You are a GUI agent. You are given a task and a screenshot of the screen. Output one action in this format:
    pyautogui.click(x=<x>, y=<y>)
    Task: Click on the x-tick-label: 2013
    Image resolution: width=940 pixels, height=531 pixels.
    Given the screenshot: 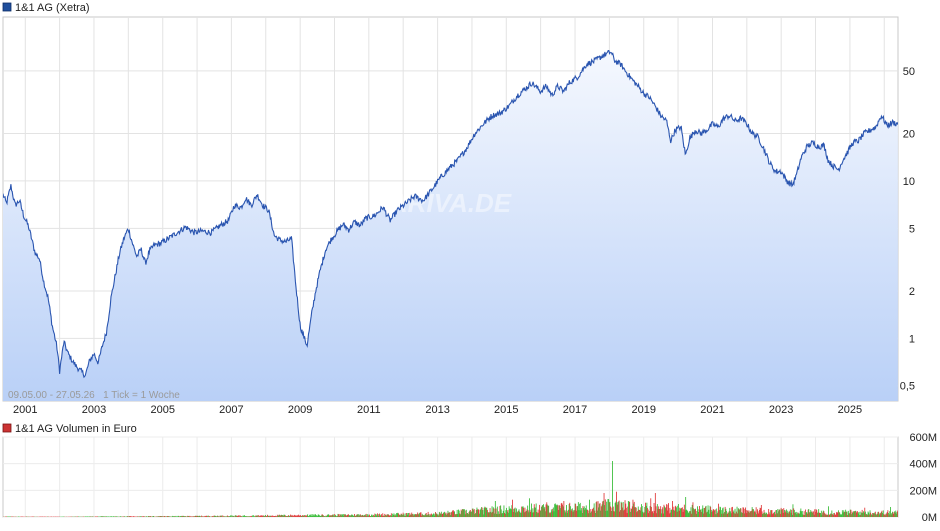 What is the action you would take?
    pyautogui.click(x=437, y=410)
    